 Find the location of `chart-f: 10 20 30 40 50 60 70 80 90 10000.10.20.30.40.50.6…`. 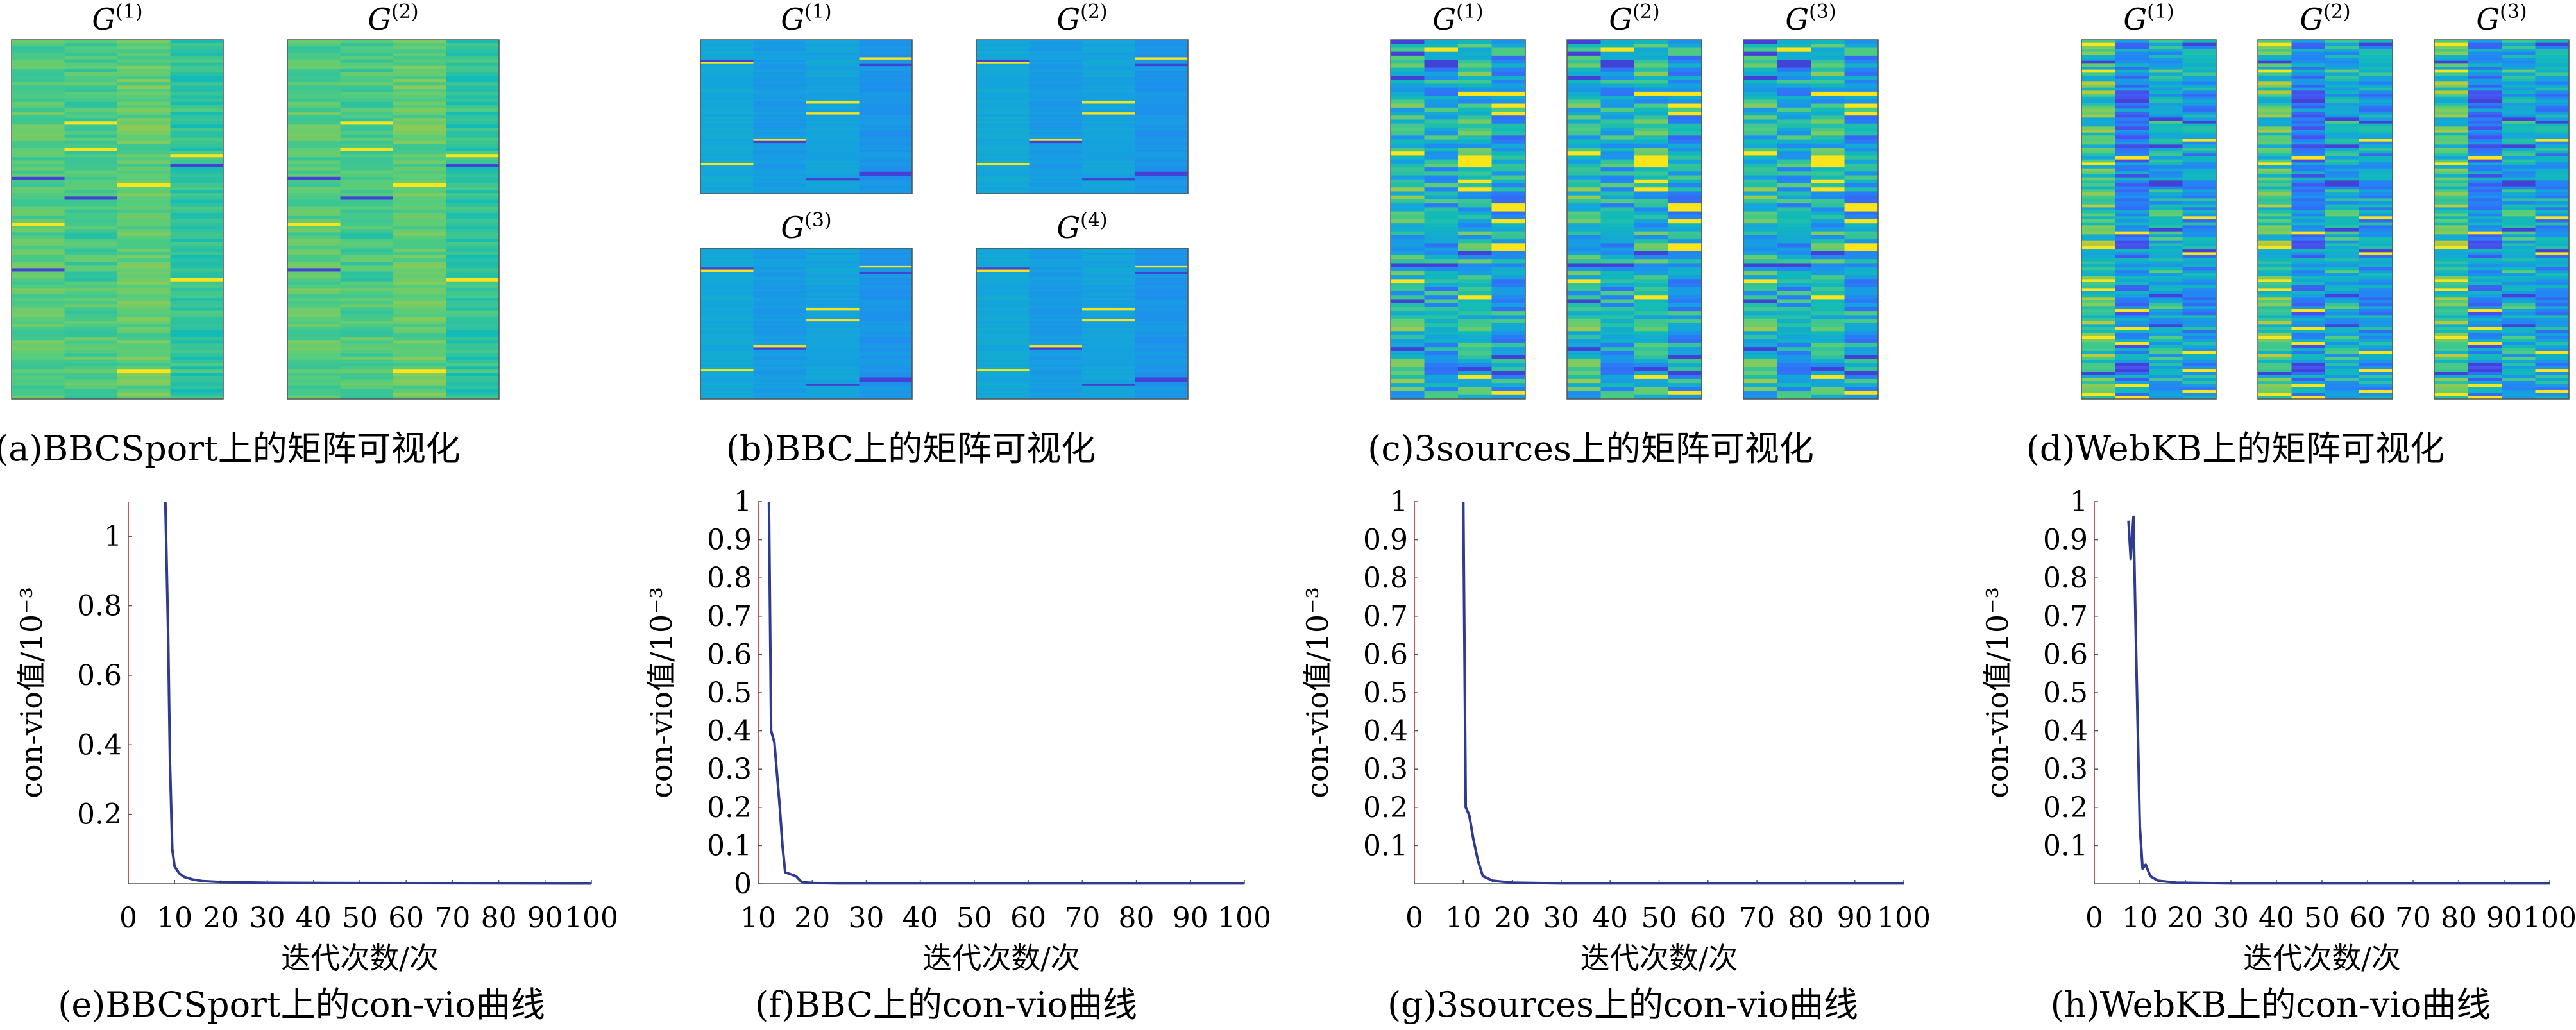

chart-f: 10 20 30 40 50 60 70 80 90 10000.10.20.30.40.50.6… is located at coordinates (957, 730).